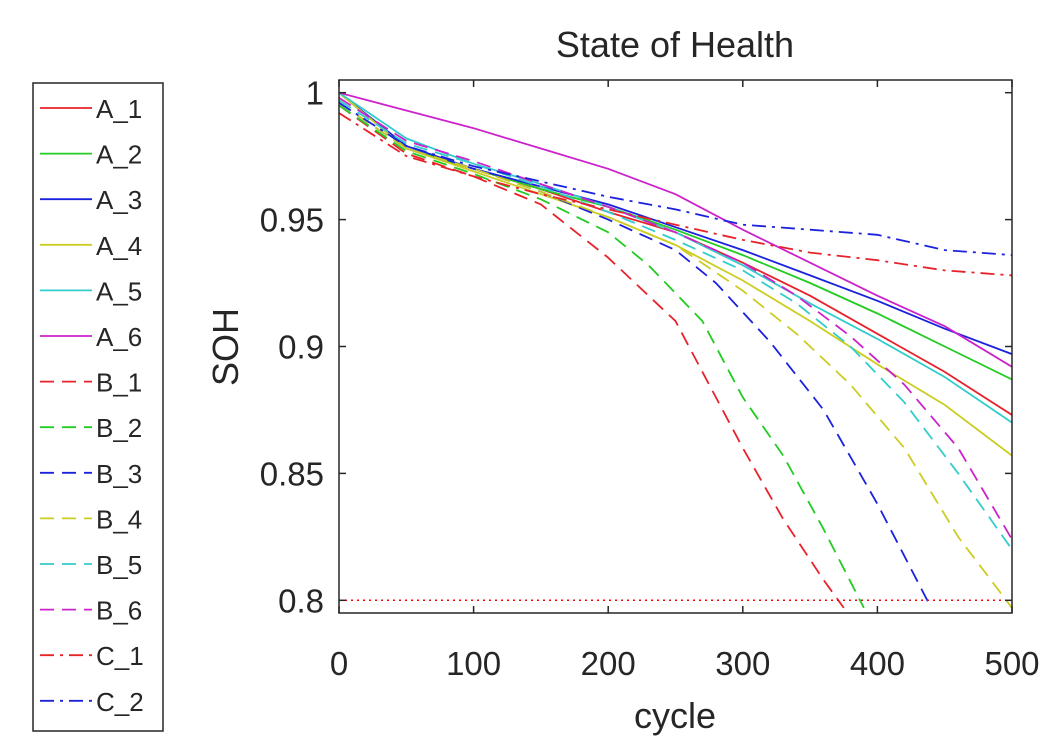  What do you see at coordinates (119, 337) in the screenshot?
I see `legend-label: A_6` at bounding box center [119, 337].